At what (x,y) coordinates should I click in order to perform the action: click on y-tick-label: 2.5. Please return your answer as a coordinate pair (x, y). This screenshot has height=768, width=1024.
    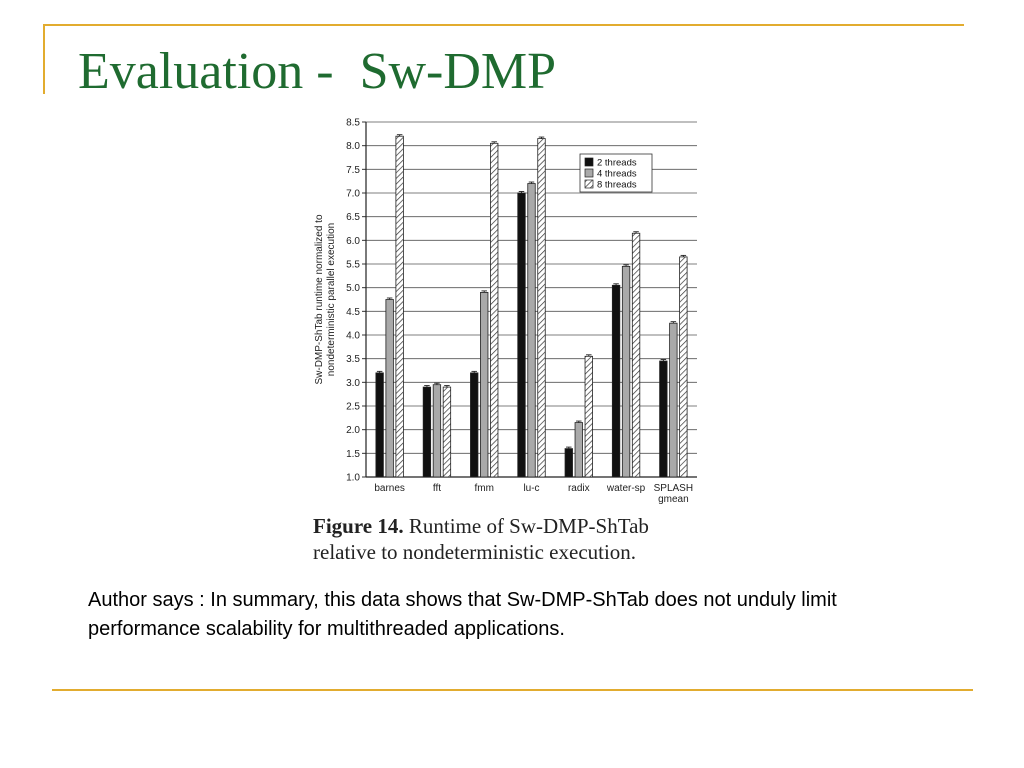
    Looking at the image, I should click on (353, 407).